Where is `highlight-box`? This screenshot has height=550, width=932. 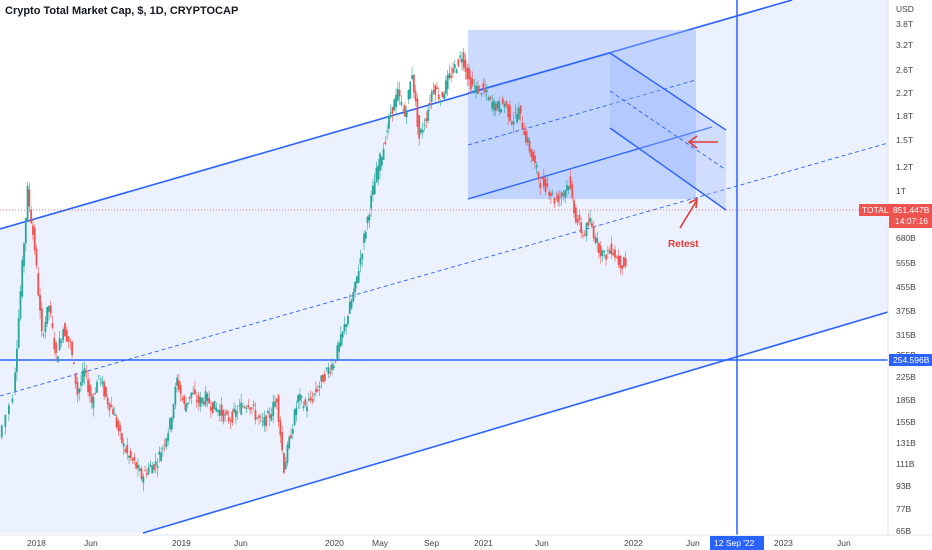 highlight-box is located at coordinates (582, 114).